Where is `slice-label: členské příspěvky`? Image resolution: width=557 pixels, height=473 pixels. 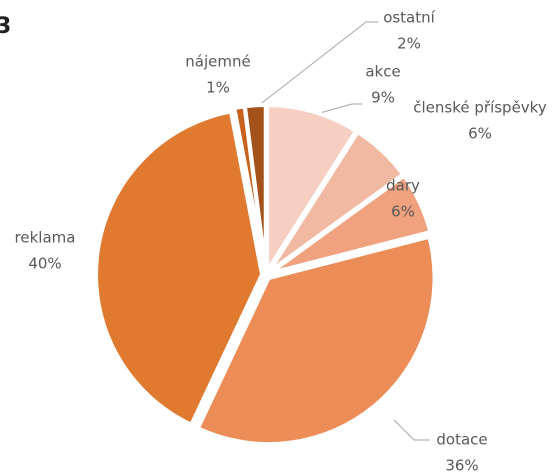
slice-label: členské příspěvky is located at coordinates (480, 108).